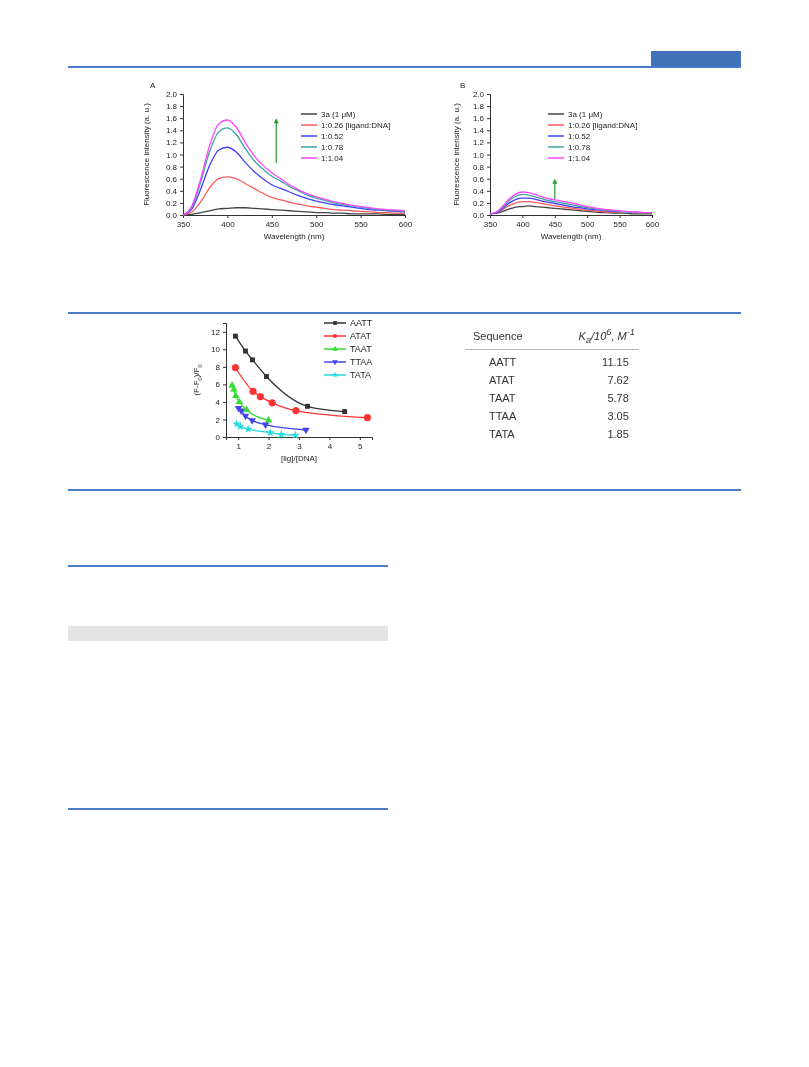 The height and width of the screenshot is (1067, 809). Describe the element at coordinates (502, 397) in the screenshot. I see `category-label: TAAT` at that location.